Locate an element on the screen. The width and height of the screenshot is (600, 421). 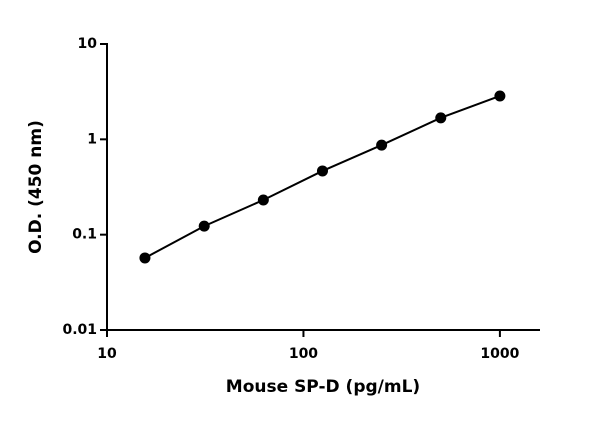
x-tick-label: 10 is located at coordinates (107, 354).